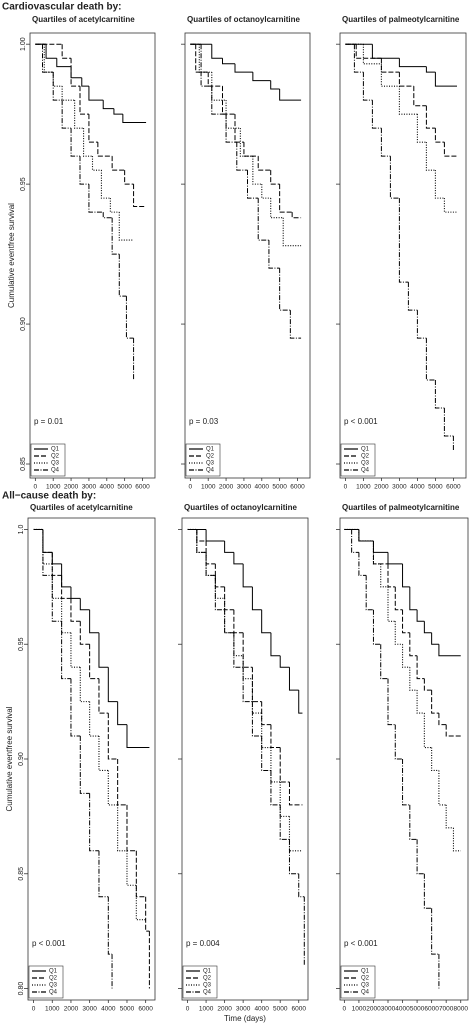 The height and width of the screenshot is (1026, 474). What do you see at coordinates (61, 7) in the screenshot?
I see `heading: Cardiovascular death by:` at bounding box center [61, 7].